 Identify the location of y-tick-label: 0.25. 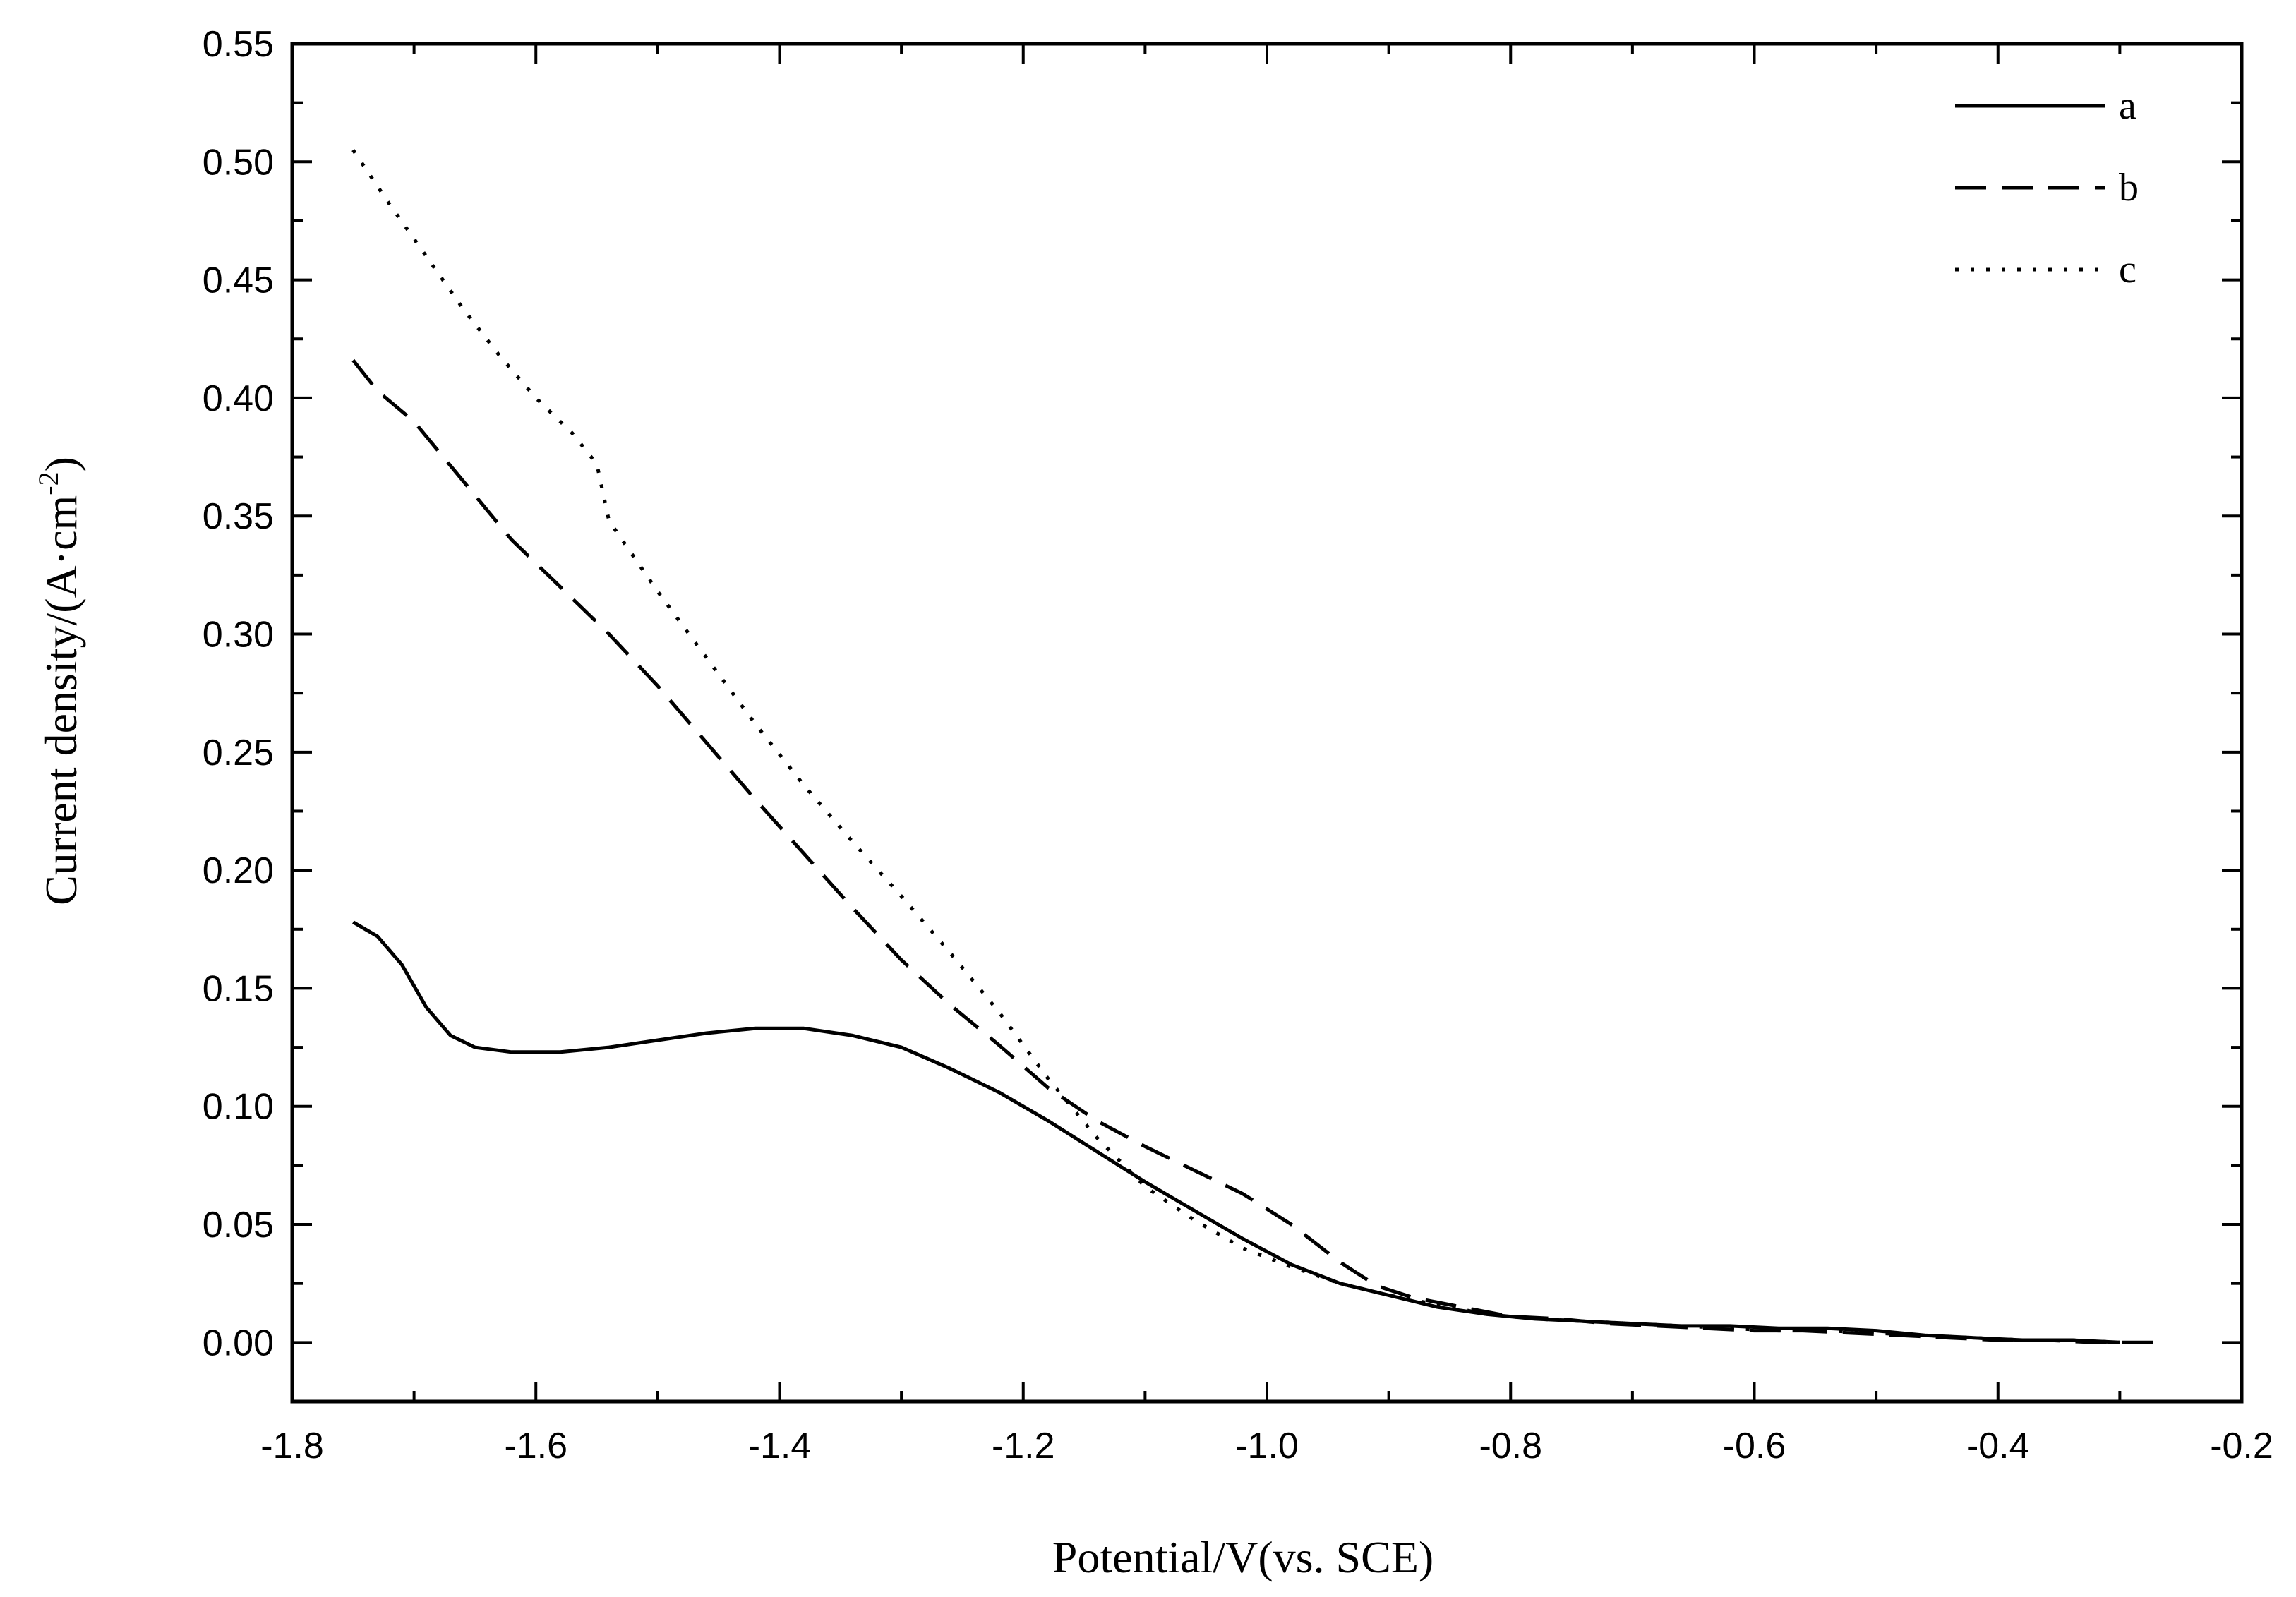
(238, 753).